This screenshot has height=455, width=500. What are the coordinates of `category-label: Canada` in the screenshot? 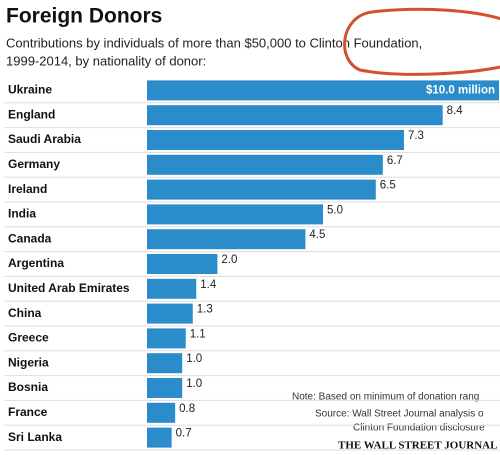 It's located at (30, 238).